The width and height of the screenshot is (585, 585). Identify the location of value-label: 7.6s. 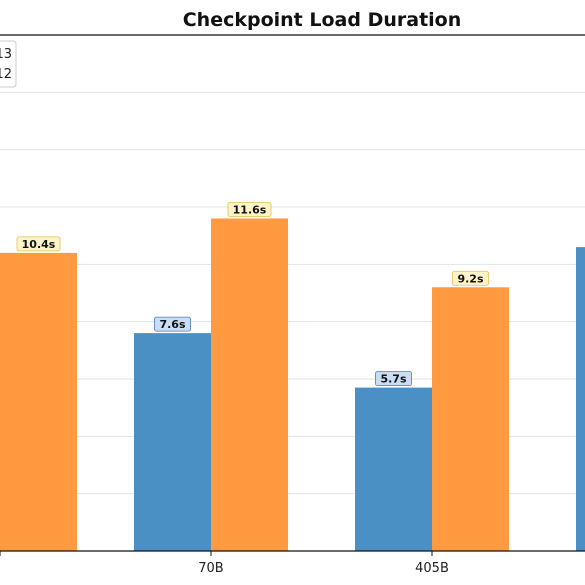
(172, 324).